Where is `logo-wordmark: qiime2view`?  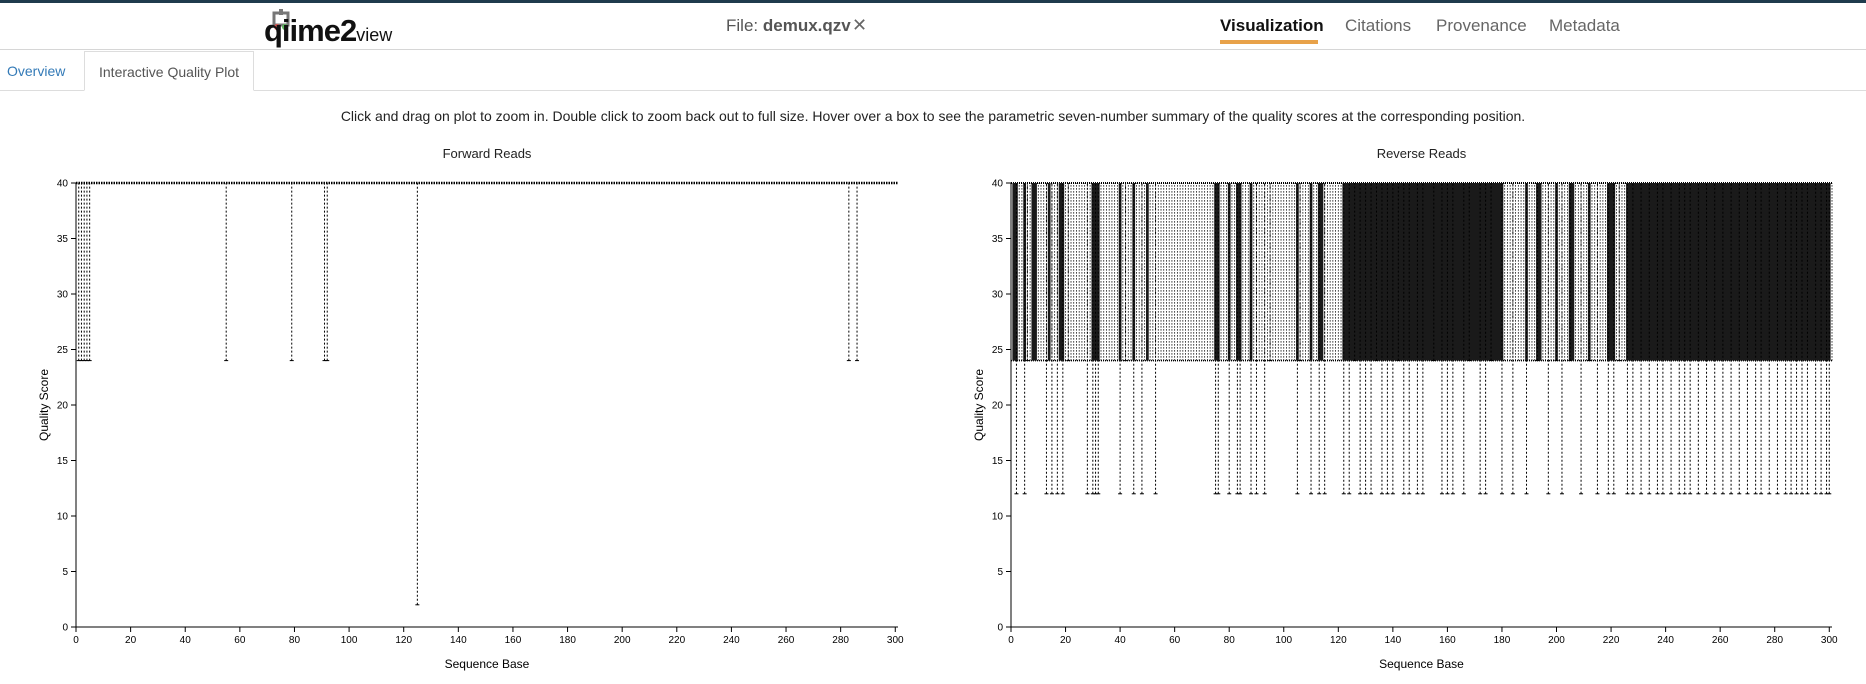
logo-wordmark: qiime2view is located at coordinates (328, 30).